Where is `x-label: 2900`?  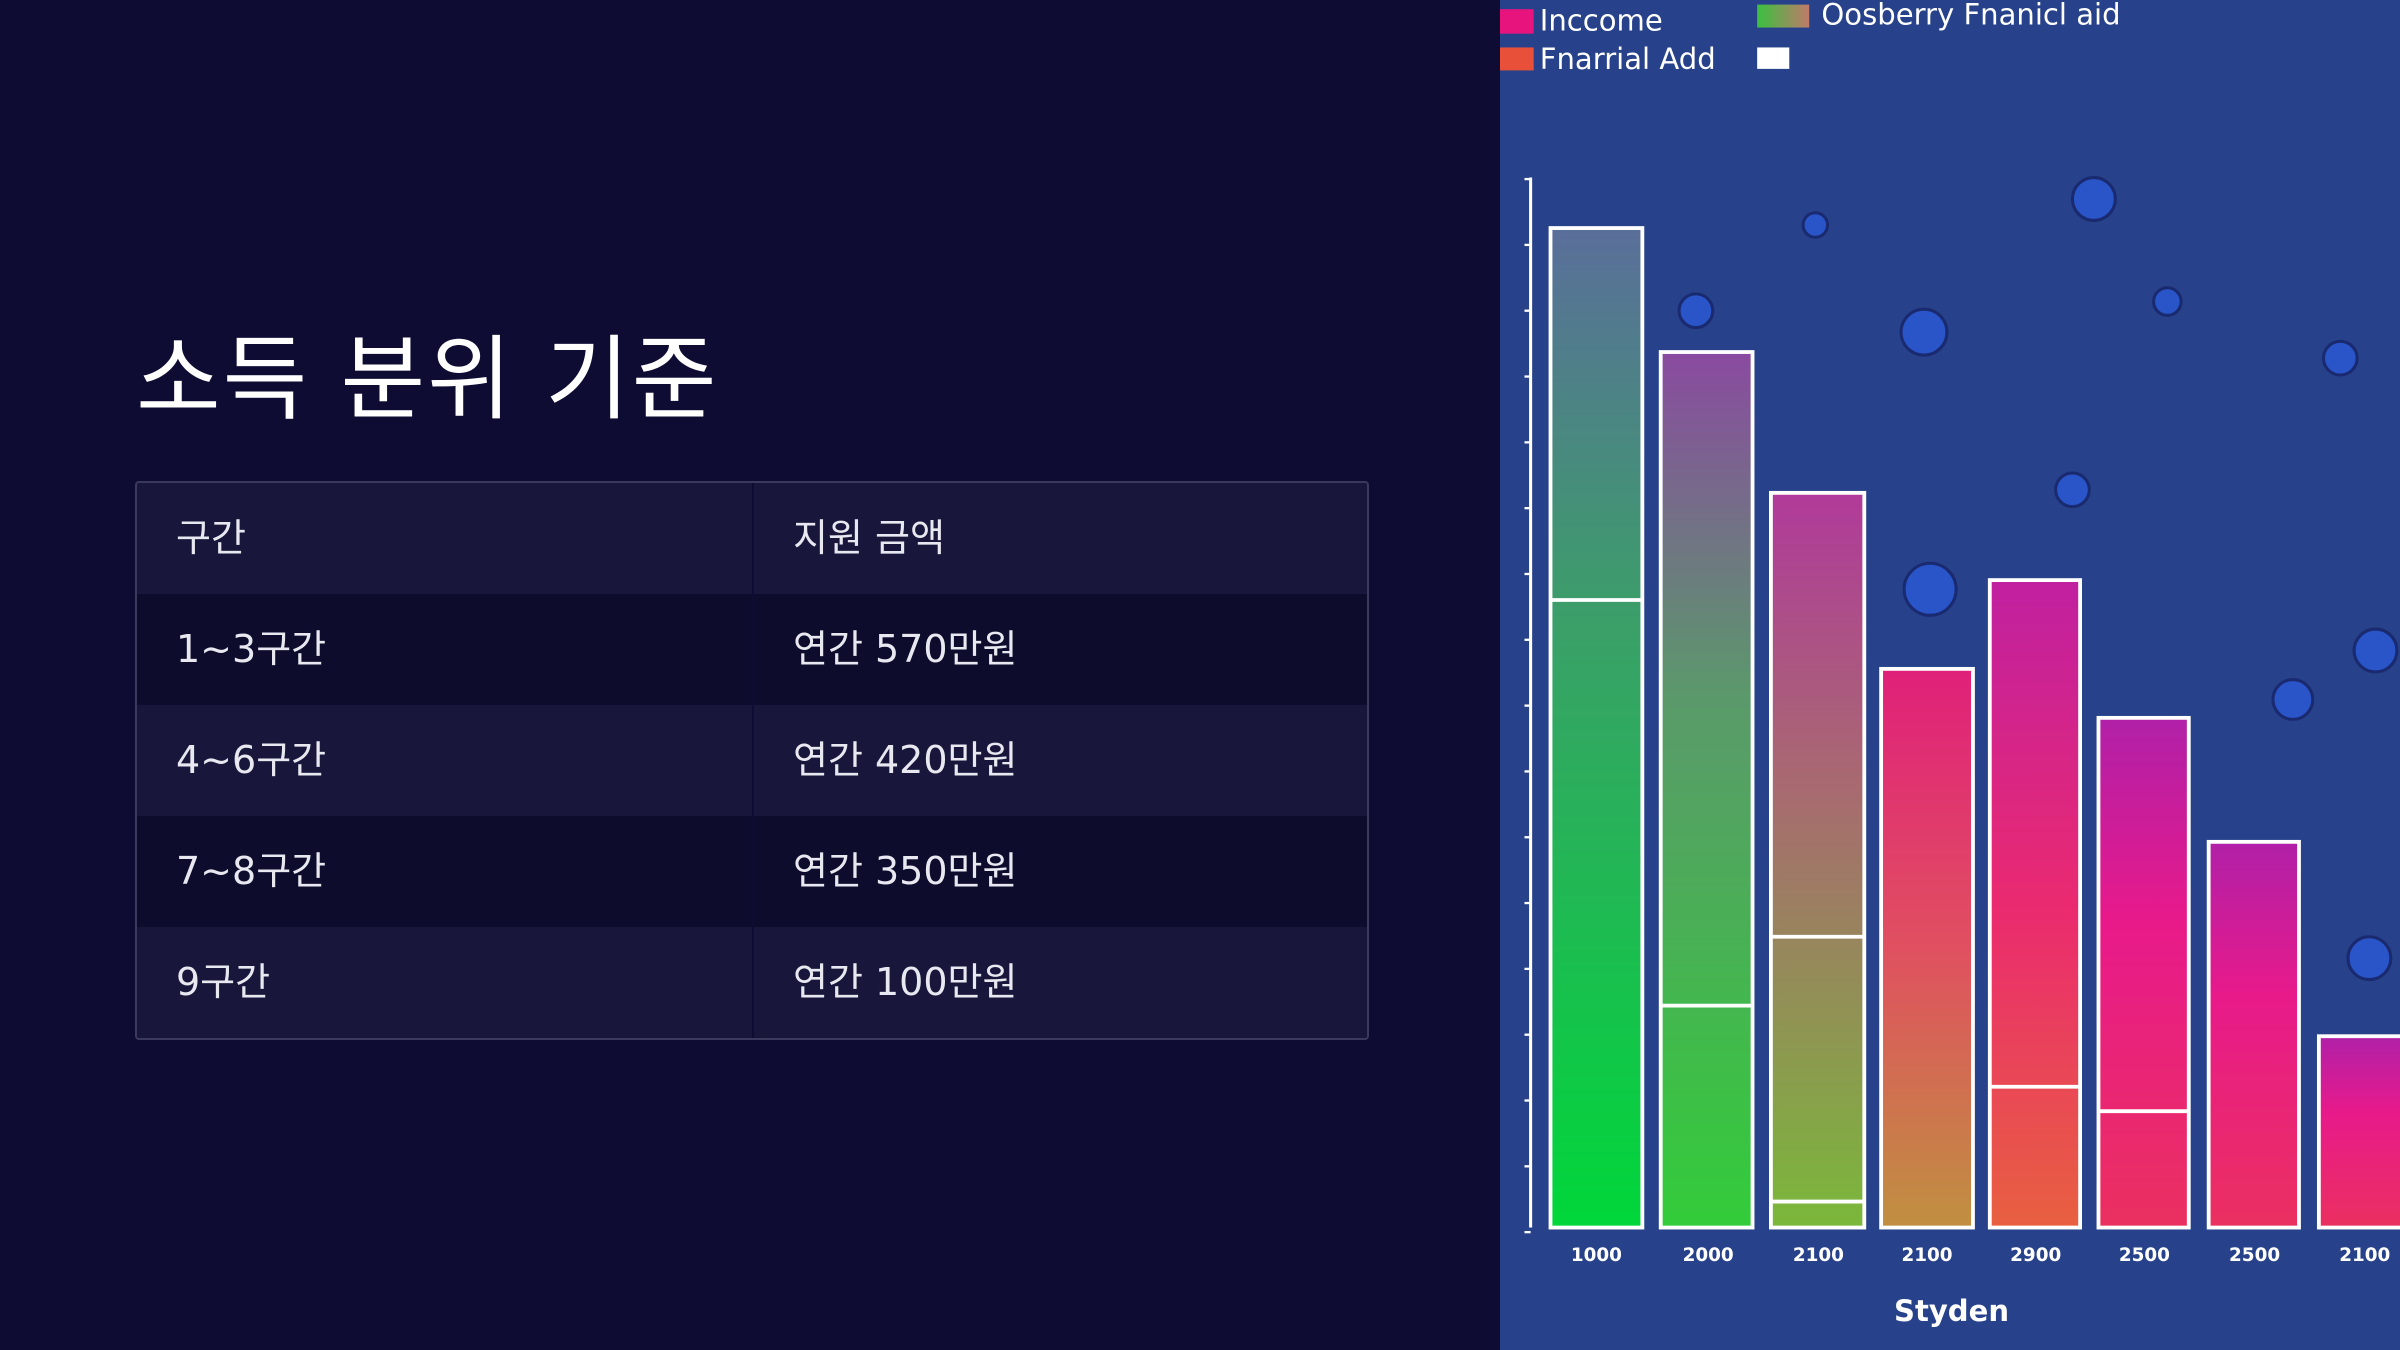 x-label: 2900 is located at coordinates (2035, 1255).